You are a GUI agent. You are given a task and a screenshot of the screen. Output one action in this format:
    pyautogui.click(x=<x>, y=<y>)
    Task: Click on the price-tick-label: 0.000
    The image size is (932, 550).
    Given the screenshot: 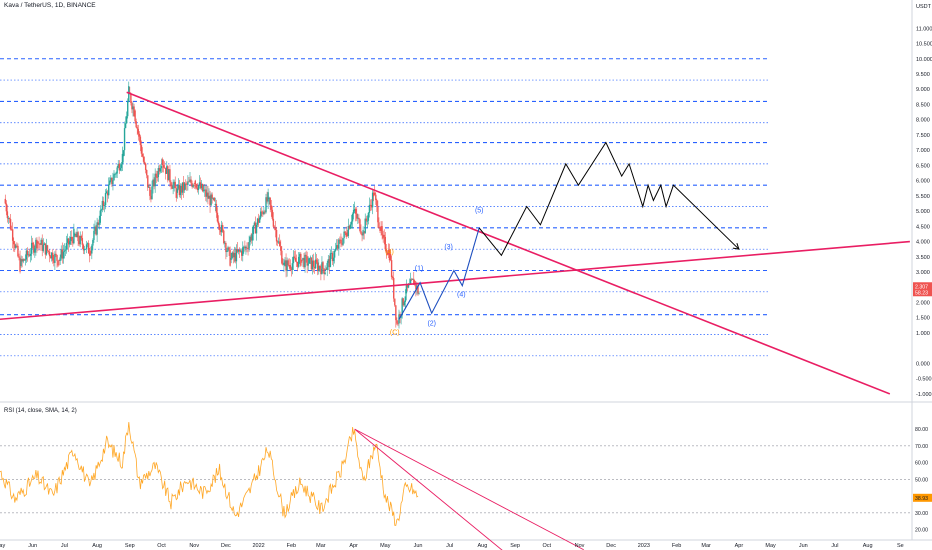 What is the action you would take?
    pyautogui.click(x=923, y=364)
    